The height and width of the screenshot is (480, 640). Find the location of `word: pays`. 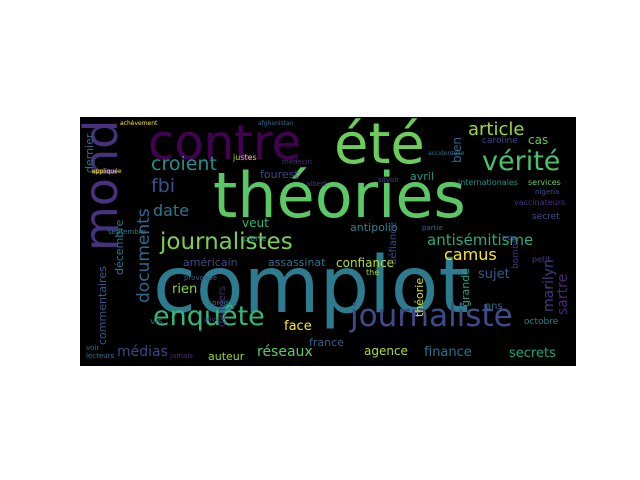

word: pays is located at coordinates (211, 319).